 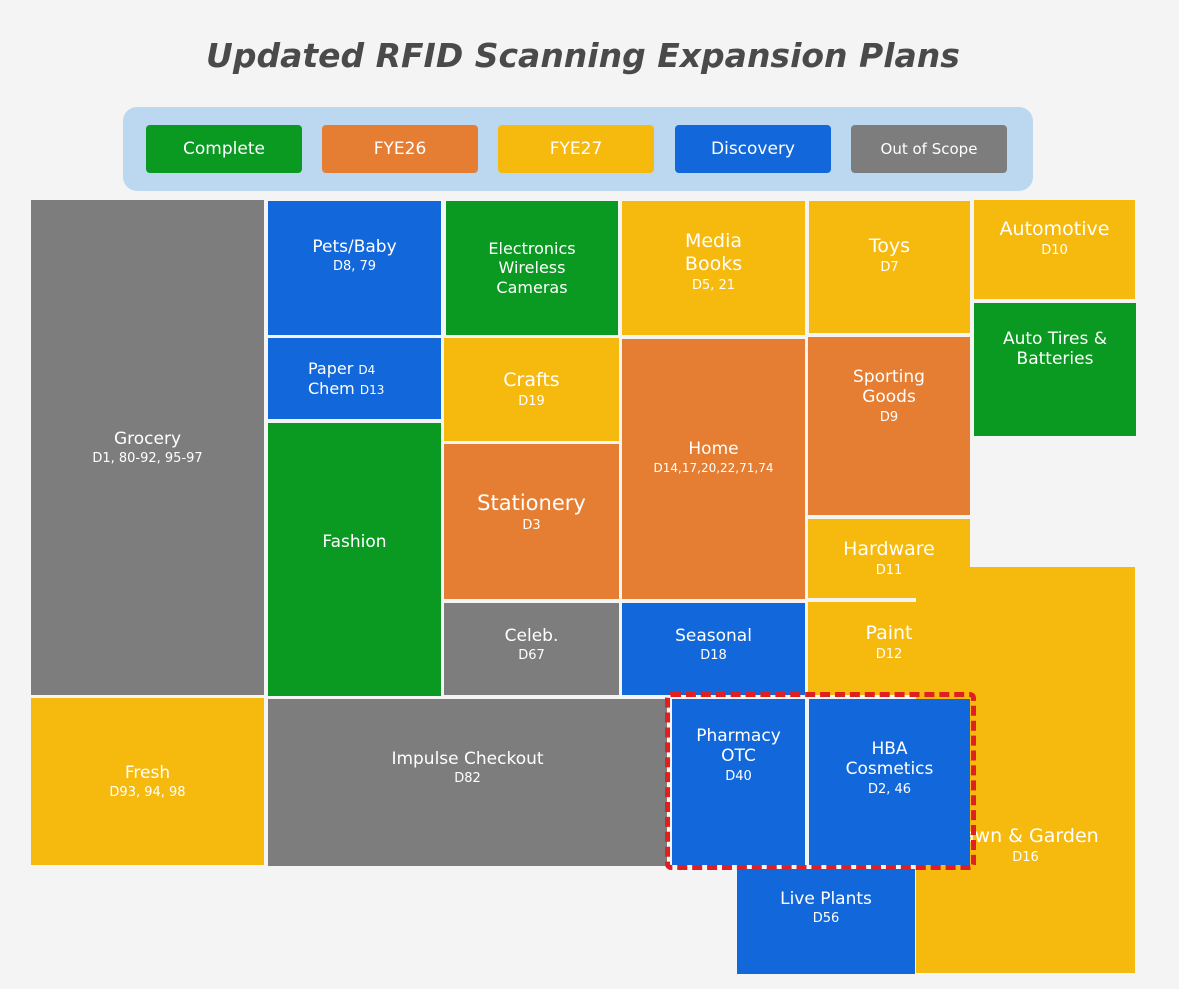 What do you see at coordinates (147, 438) in the screenshot?
I see `tile-name: Grocery` at bounding box center [147, 438].